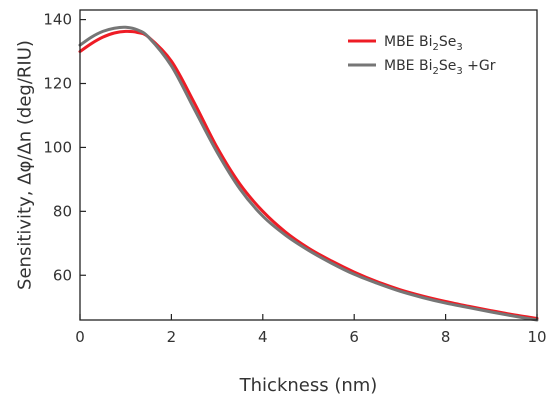  Describe the element at coordinates (62, 275) in the screenshot. I see `y-tick-label: 60` at that location.